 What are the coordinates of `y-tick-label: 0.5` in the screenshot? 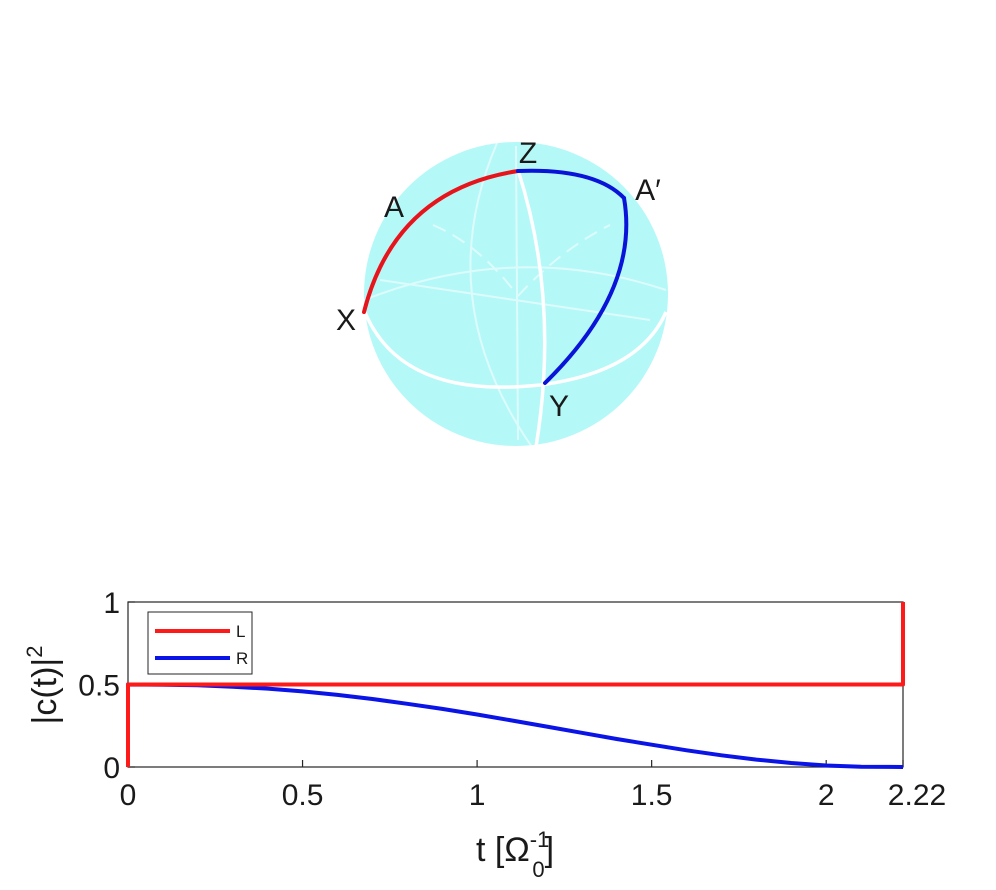 It's located at (99, 686).